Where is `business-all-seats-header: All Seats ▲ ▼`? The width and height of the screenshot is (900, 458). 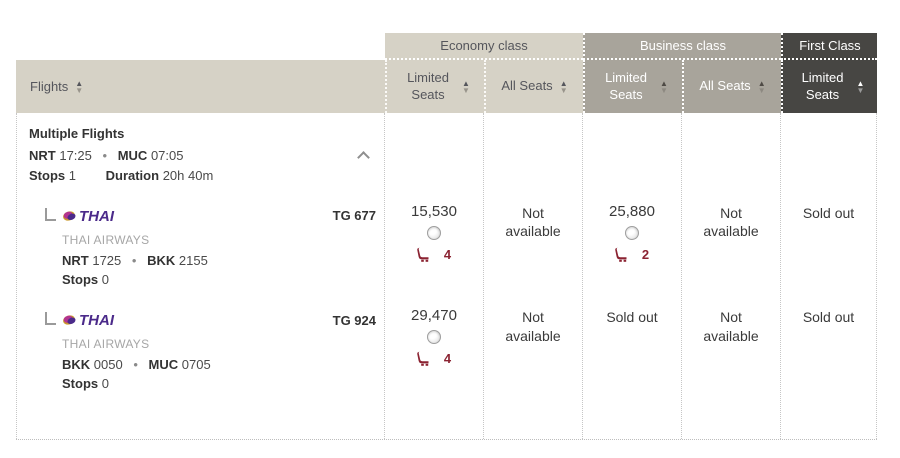
business-all-seats-header: All Seats ▲ ▼ is located at coordinates (731, 86).